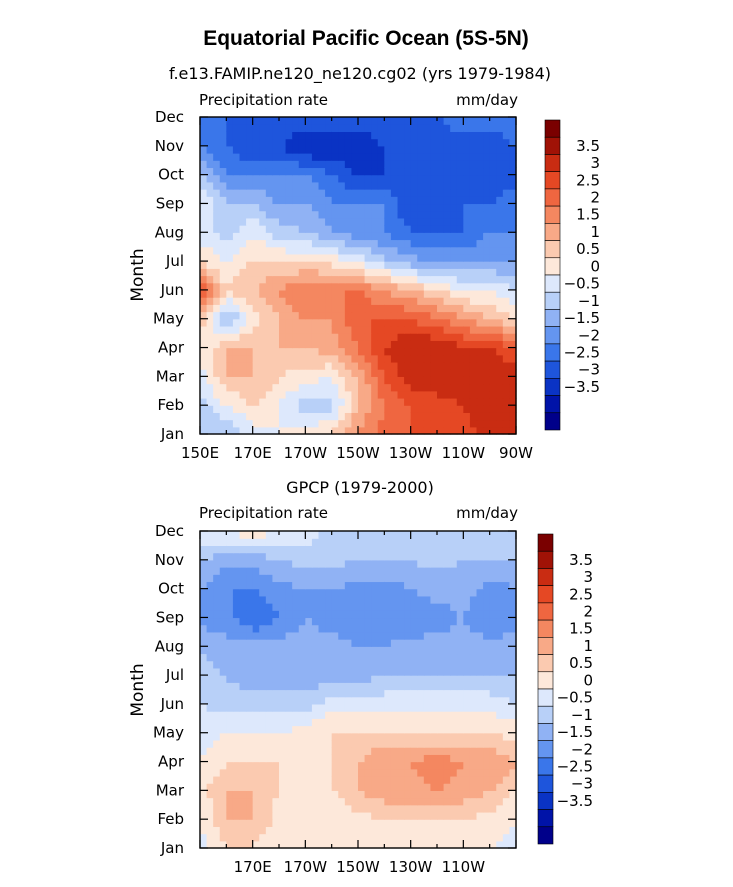 The image size is (733, 887). What do you see at coordinates (588, 680) in the screenshot?
I see `colorbar-label: 0` at bounding box center [588, 680].